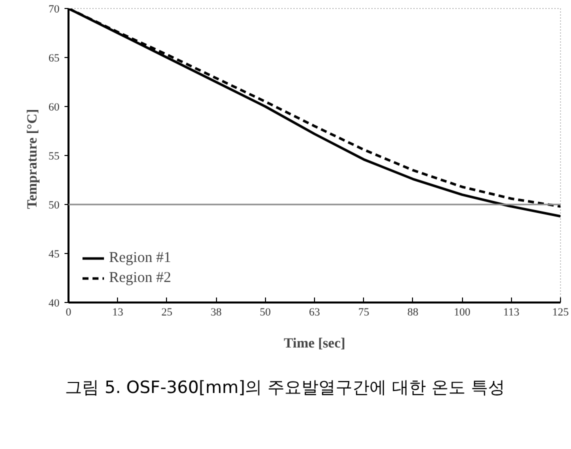 The width and height of the screenshot is (571, 449). Describe the element at coordinates (54, 156) in the screenshot. I see `y-tick-label: 55` at that location.